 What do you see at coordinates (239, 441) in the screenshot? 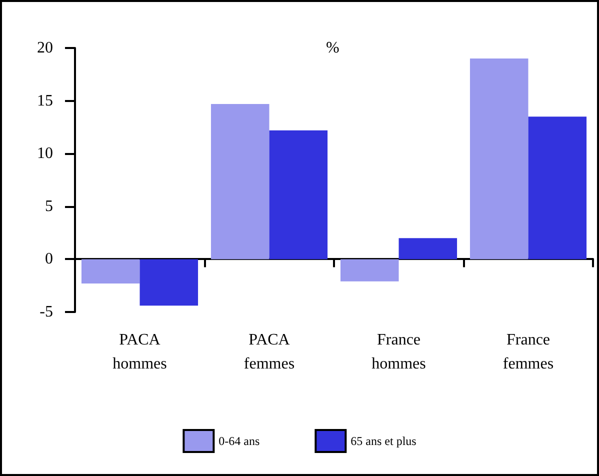
I see `legend-label: 0-64 ans` at bounding box center [239, 441].